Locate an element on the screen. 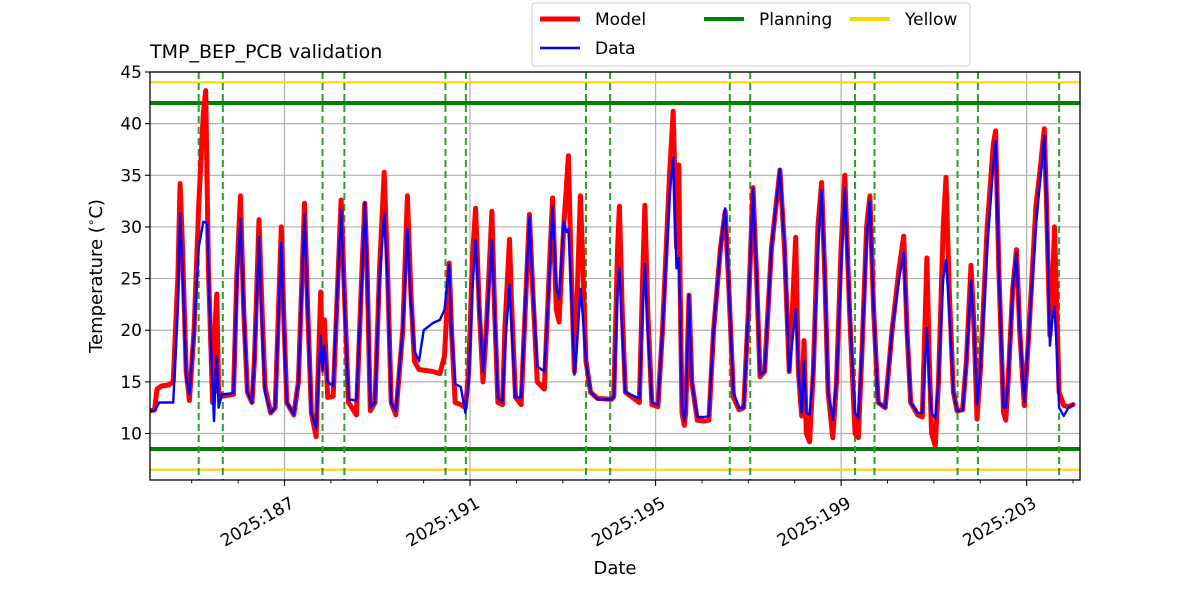 The height and width of the screenshot is (600, 1200). x-axis: 2025:187 2025:191 2025:195 2025:199 2025:203 is located at coordinates (632, 515).